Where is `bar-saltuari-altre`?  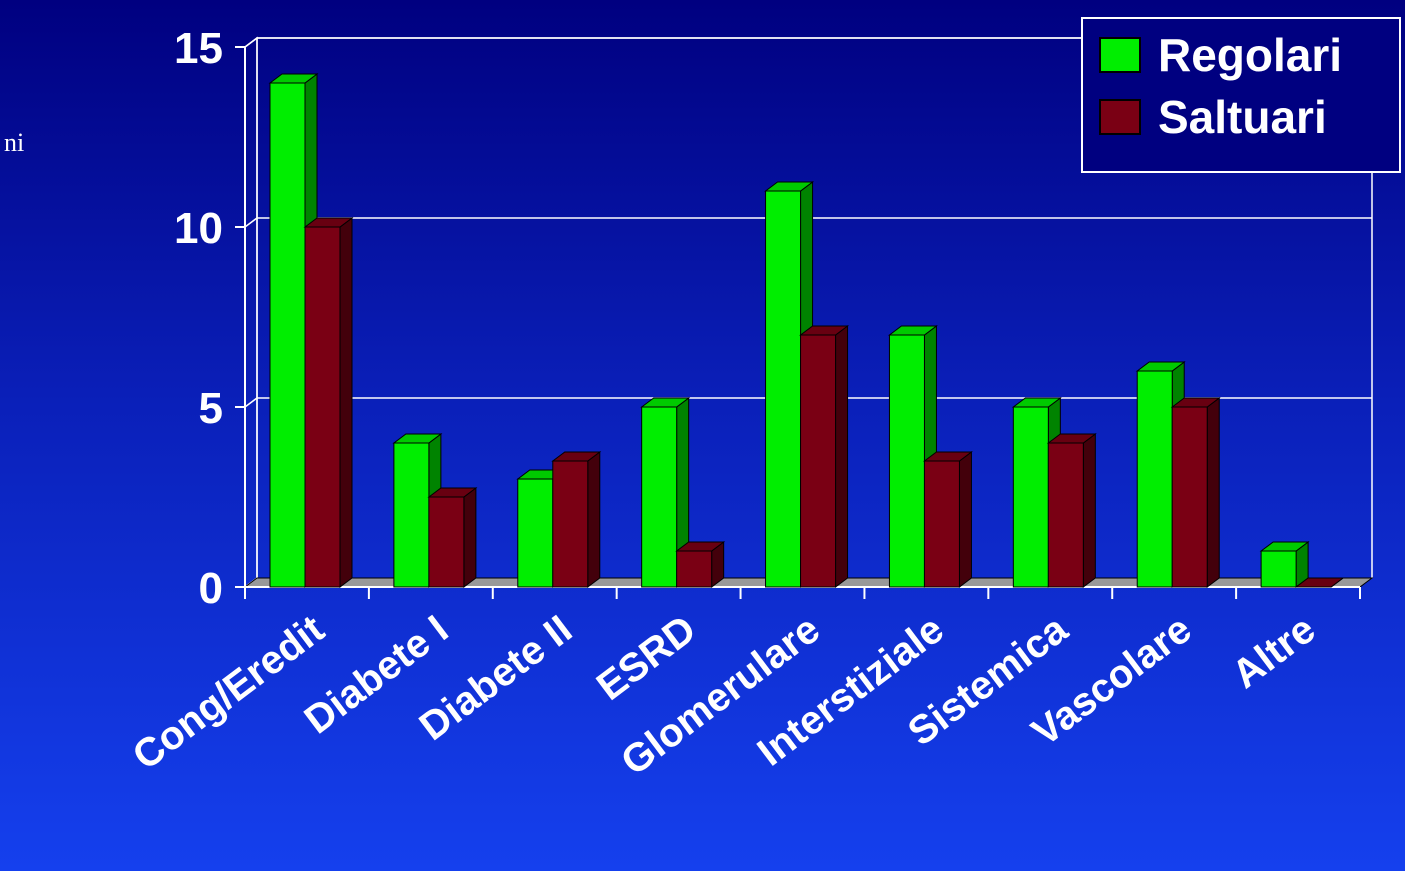 bar-saltuari-altre is located at coordinates (1319, 582).